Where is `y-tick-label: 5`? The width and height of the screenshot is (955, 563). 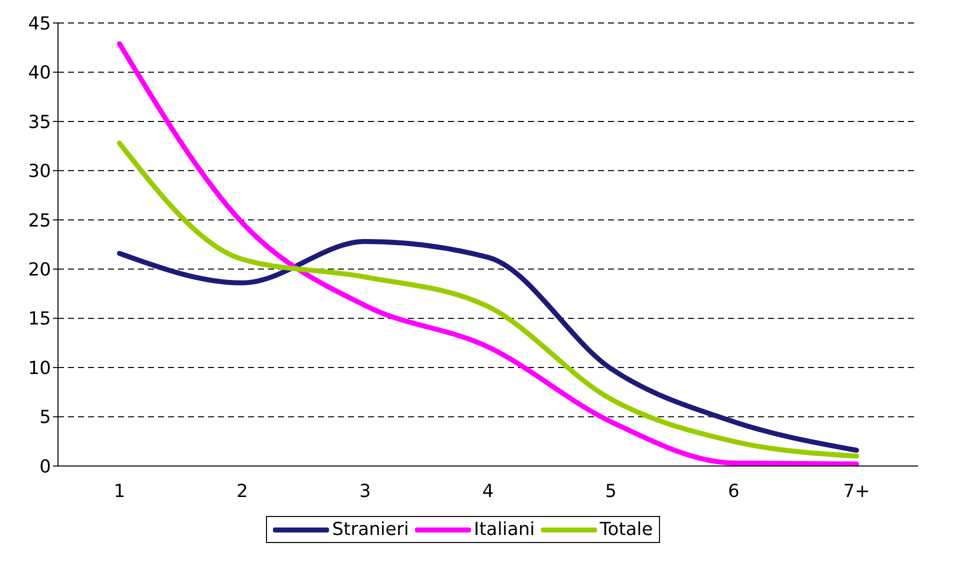 y-tick-label: 5 is located at coordinates (45, 417).